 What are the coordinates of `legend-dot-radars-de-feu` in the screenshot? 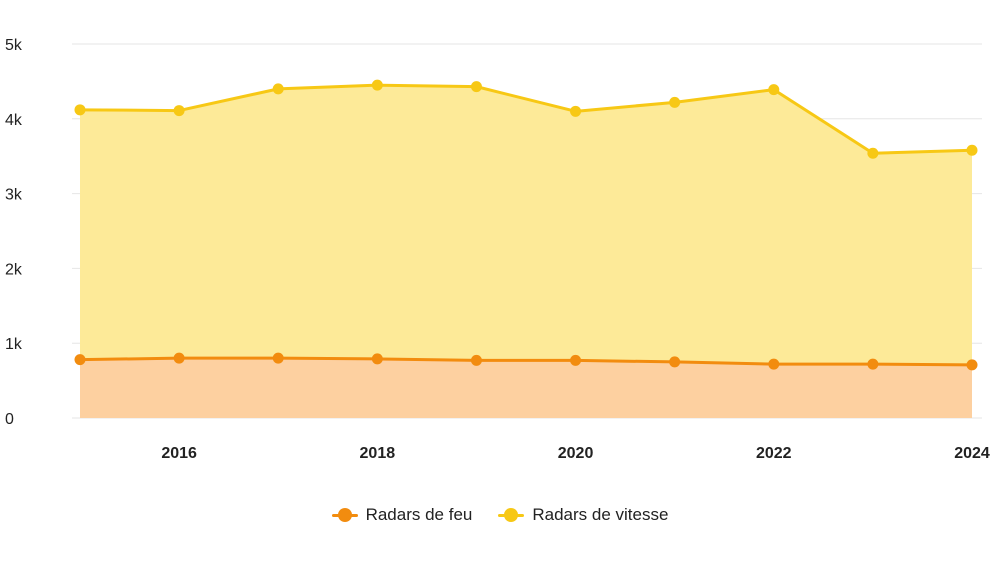 It's located at (344, 515).